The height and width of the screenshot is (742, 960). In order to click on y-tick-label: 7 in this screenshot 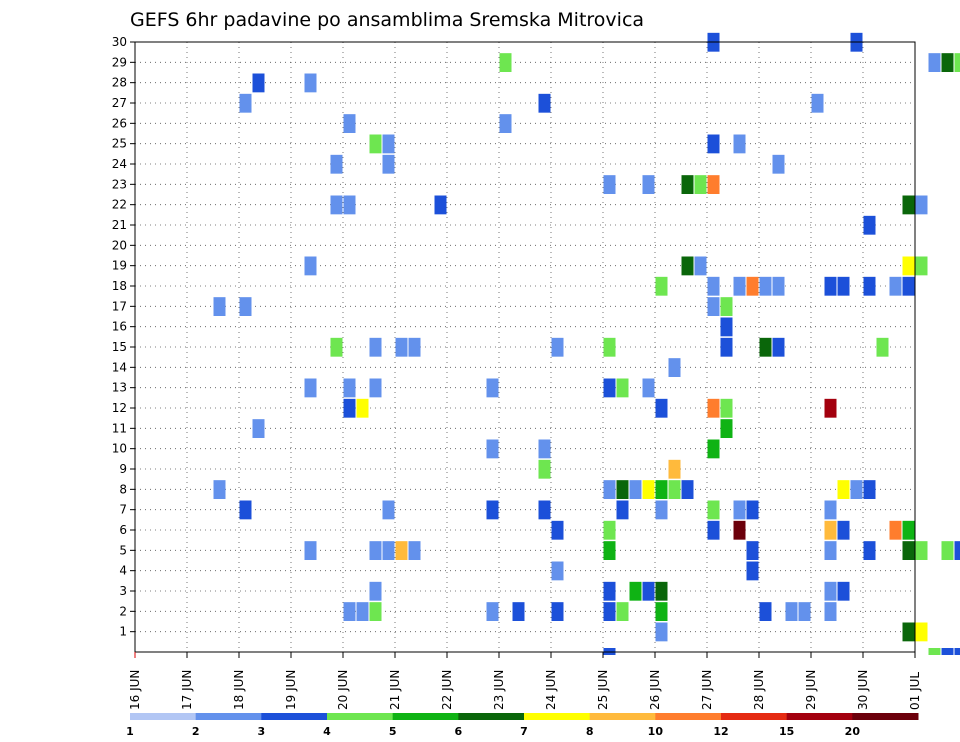, I will do `click(123, 510)`.